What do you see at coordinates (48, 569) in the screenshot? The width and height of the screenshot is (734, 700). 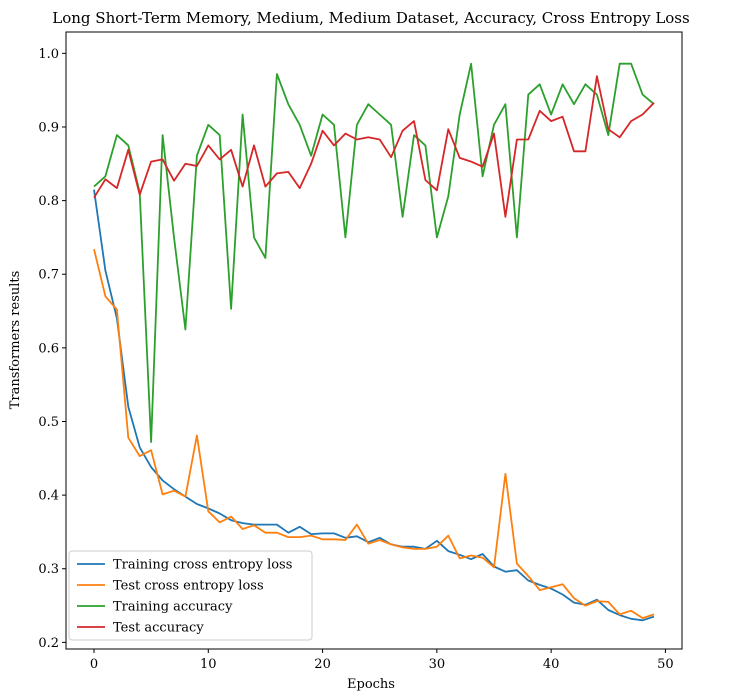 I see `y-tick-label: 0.3` at bounding box center [48, 569].